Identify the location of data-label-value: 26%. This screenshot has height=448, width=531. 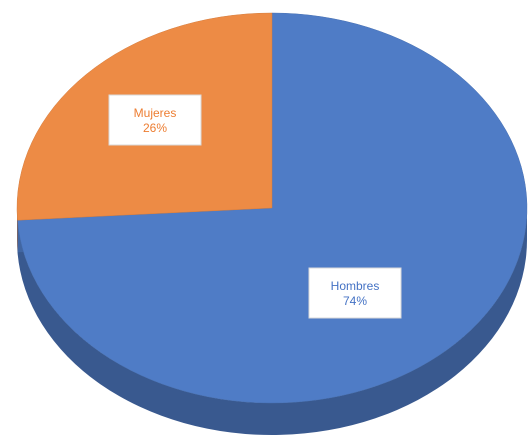
(155, 128).